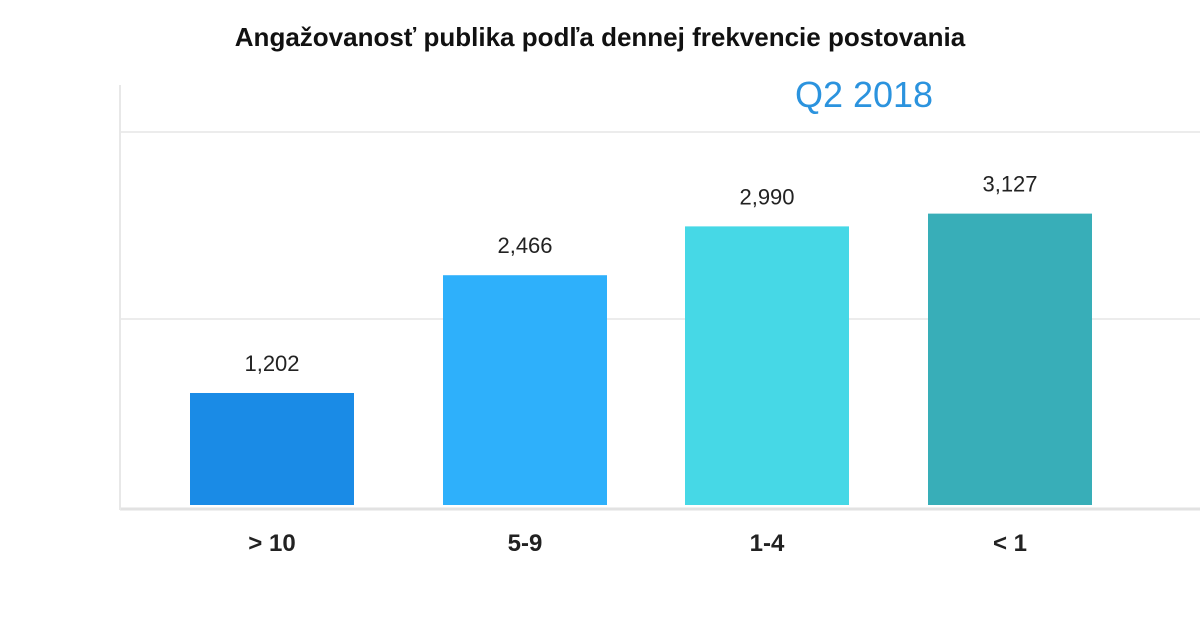 This screenshot has height=628, width=1200. Describe the element at coordinates (767, 543) in the screenshot. I see `category-label: 1-4` at that location.